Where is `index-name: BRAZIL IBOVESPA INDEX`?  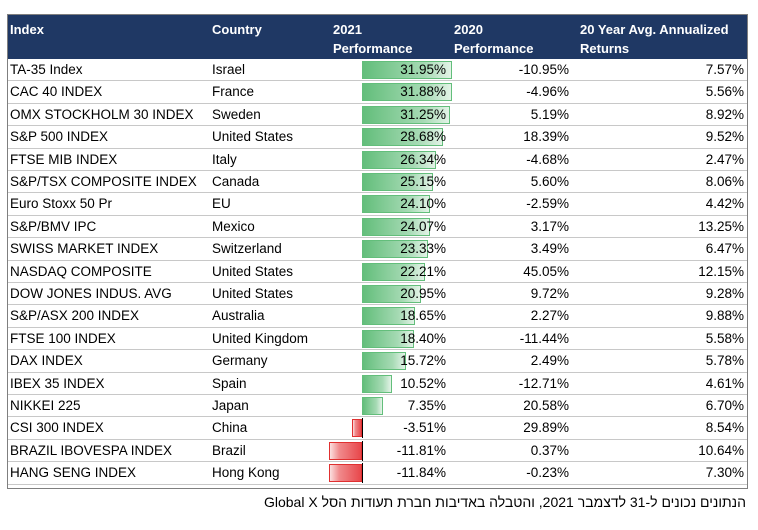 index-name: BRAZIL IBOVESPA INDEX is located at coordinates (91, 450).